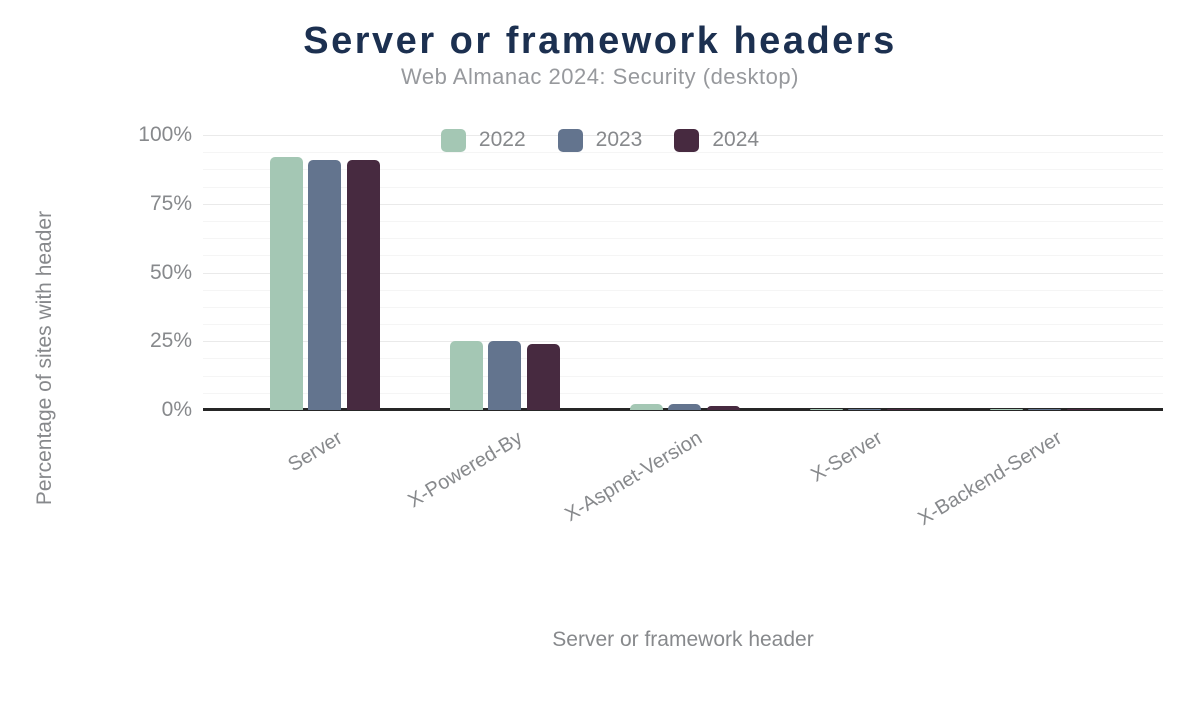  Describe the element at coordinates (826, 409) in the screenshot. I see `bar-2022-X-Server` at that location.